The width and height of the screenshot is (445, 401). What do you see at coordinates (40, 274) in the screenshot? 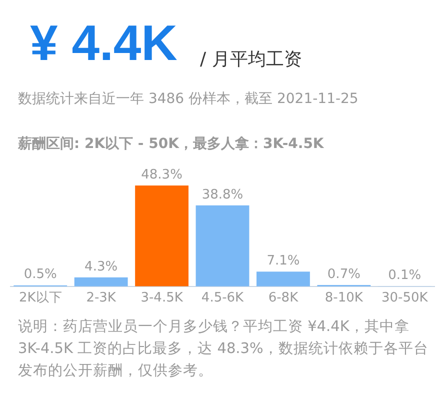
I see `data-label: 0.5%` at bounding box center [40, 274].